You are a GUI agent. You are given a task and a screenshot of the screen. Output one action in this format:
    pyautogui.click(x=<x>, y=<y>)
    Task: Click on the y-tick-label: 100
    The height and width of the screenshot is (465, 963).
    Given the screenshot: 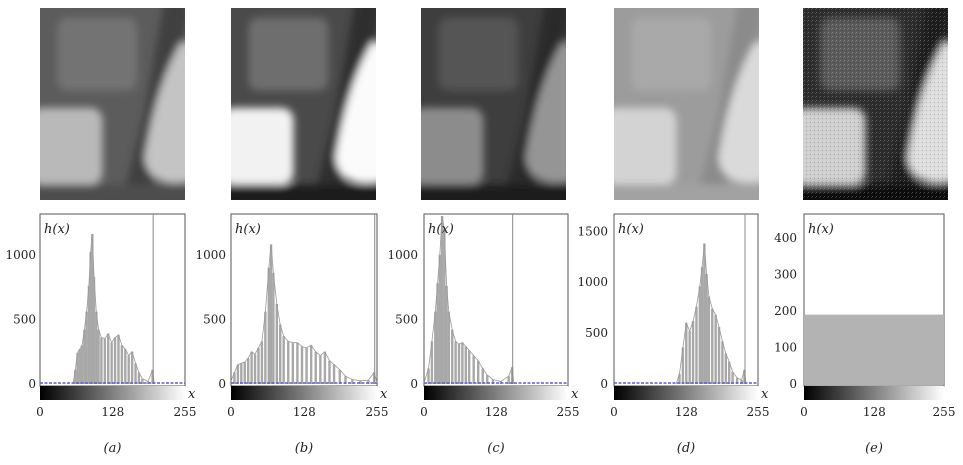 What is the action you would take?
    pyautogui.click(x=785, y=347)
    